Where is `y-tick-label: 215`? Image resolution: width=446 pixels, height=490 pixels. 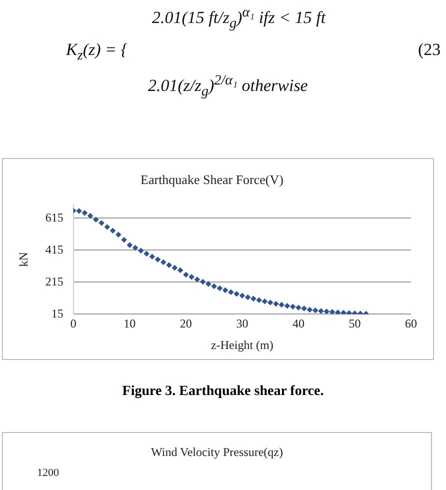 y-tick-label: 215 is located at coordinates (54, 281).